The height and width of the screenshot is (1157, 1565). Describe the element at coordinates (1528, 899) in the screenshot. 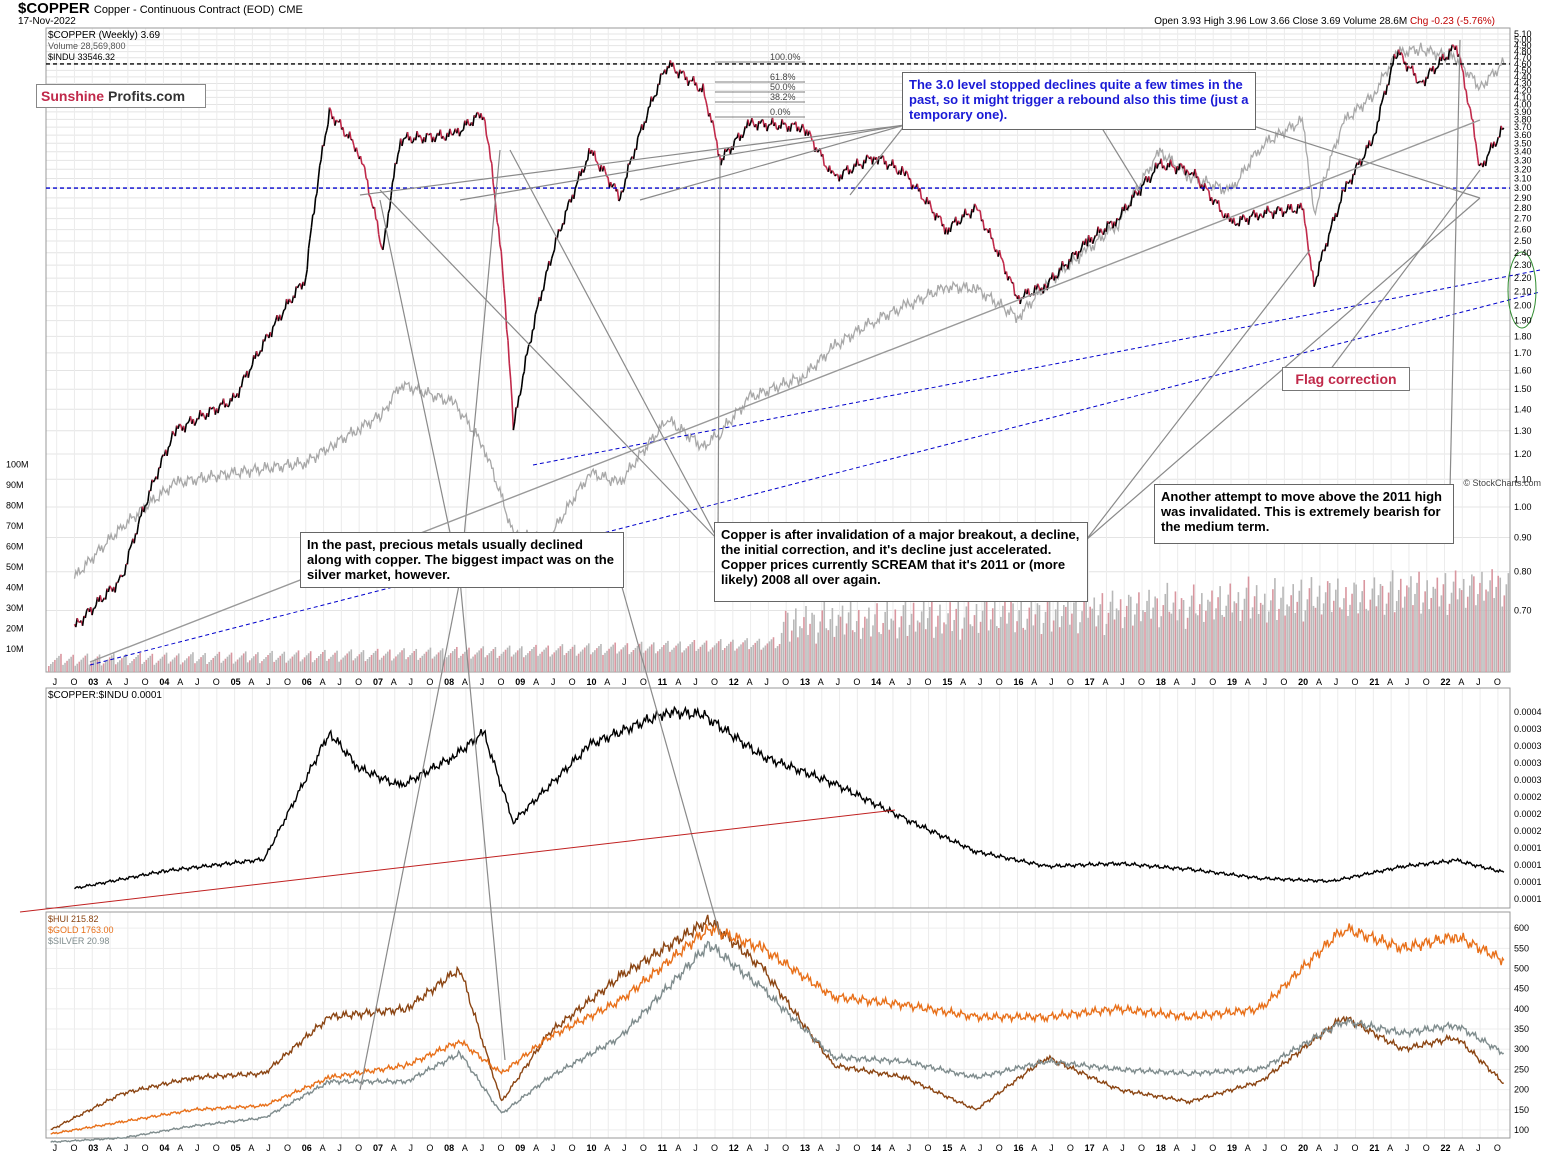

I see `y-tick-ratio: 0.0001` at that location.